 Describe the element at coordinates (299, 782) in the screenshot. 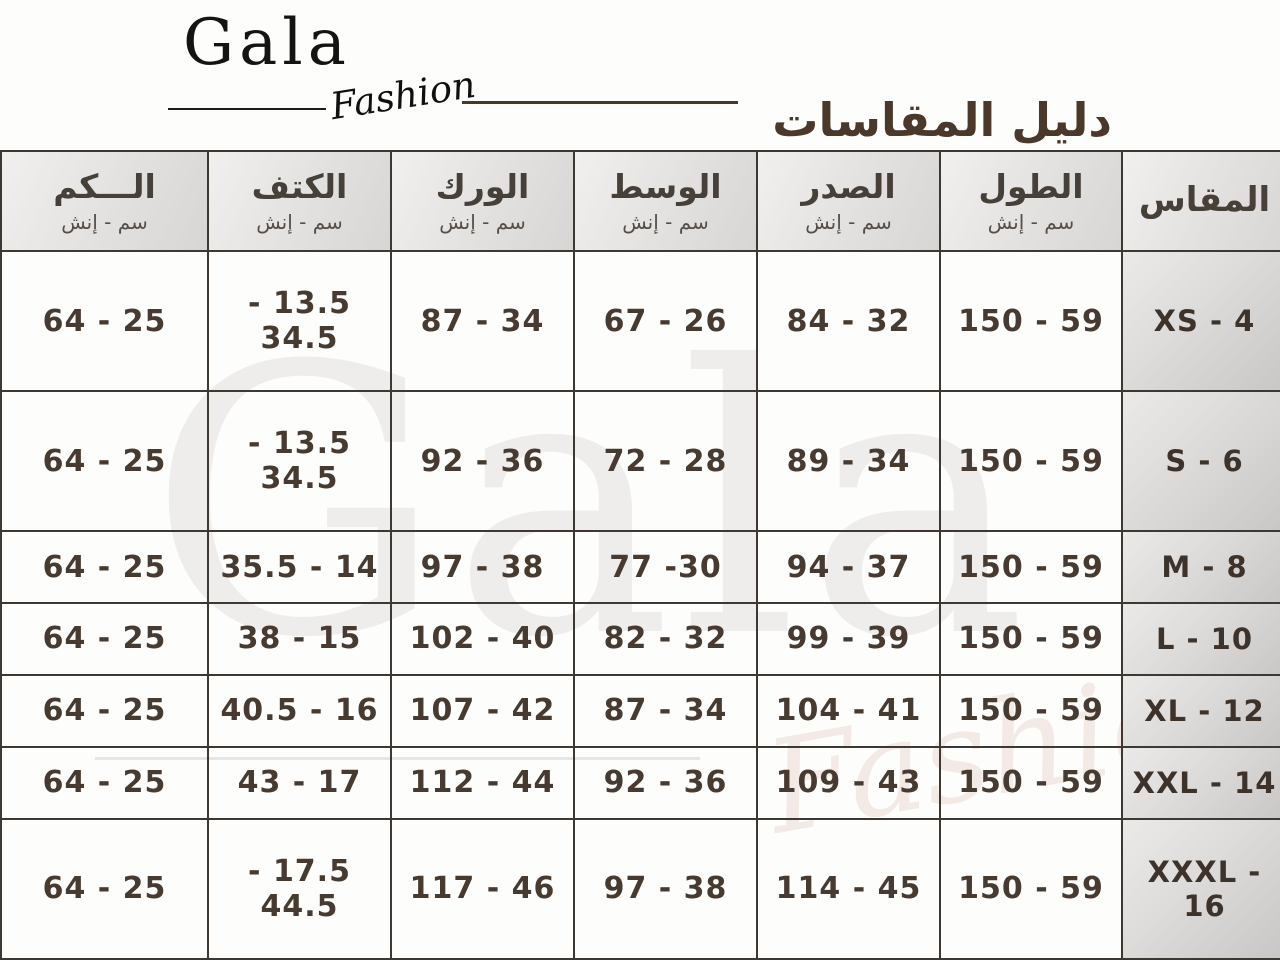

I see `cell-shoulder: 17 - 43` at that location.